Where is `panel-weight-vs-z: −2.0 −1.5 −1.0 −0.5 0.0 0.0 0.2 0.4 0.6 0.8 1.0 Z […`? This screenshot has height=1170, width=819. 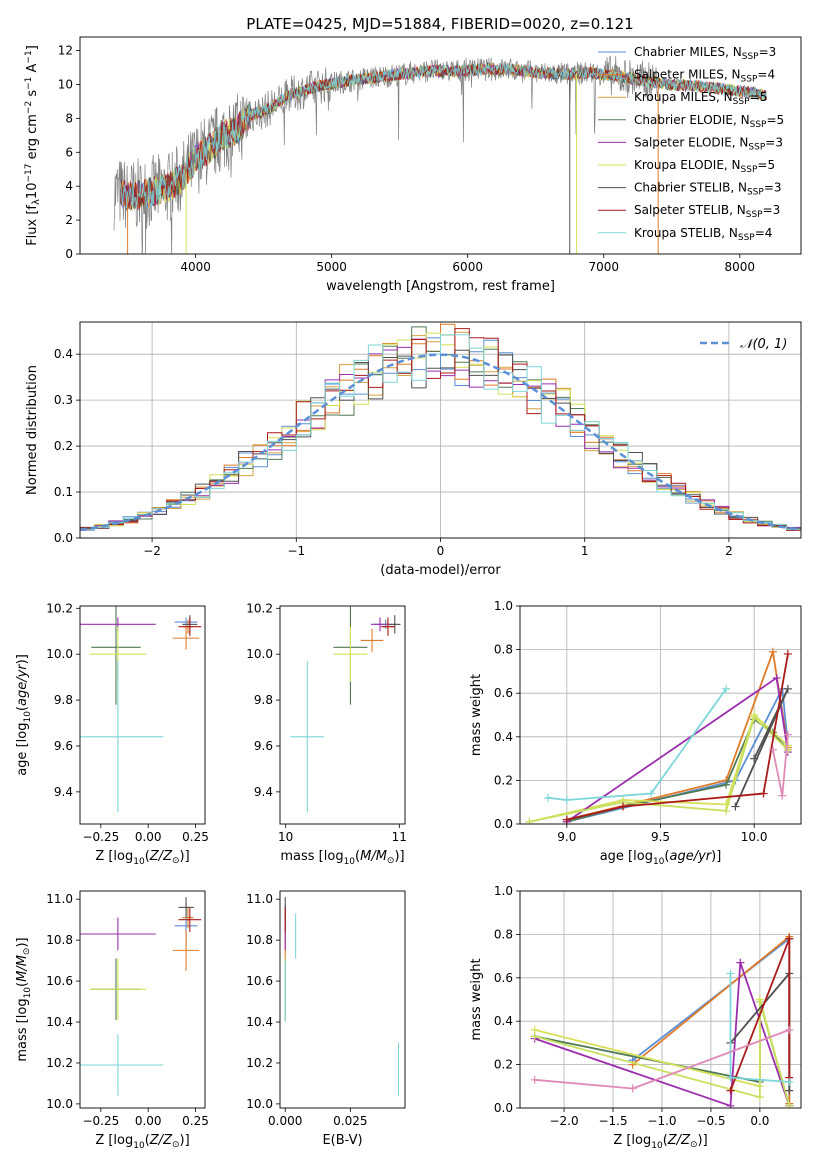 panel-weight-vs-z: −2.0 −1.5 −1.0 −0.5 0.0 0.0 0.2 0.4 0.6 0.8 1.0 Z [… is located at coordinates (635, 1017).